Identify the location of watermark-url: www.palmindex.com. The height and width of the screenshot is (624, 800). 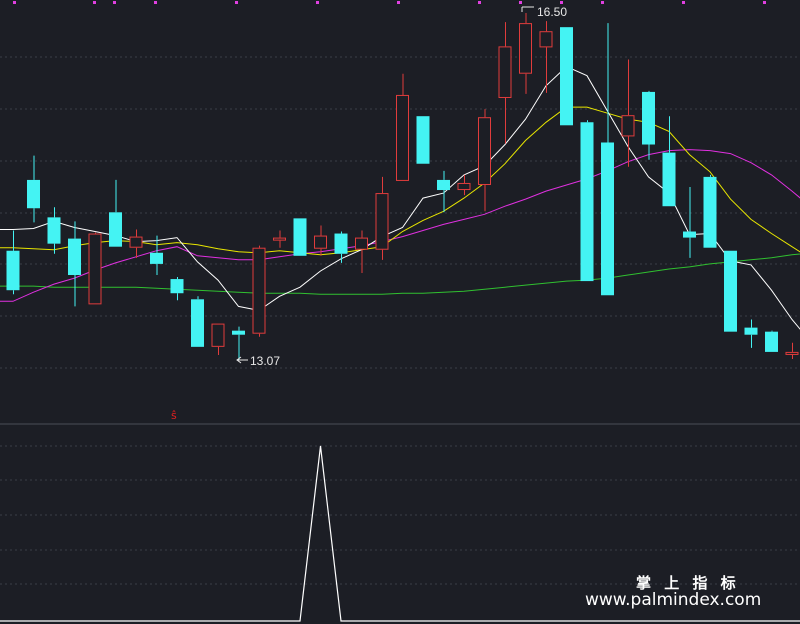
(673, 600).